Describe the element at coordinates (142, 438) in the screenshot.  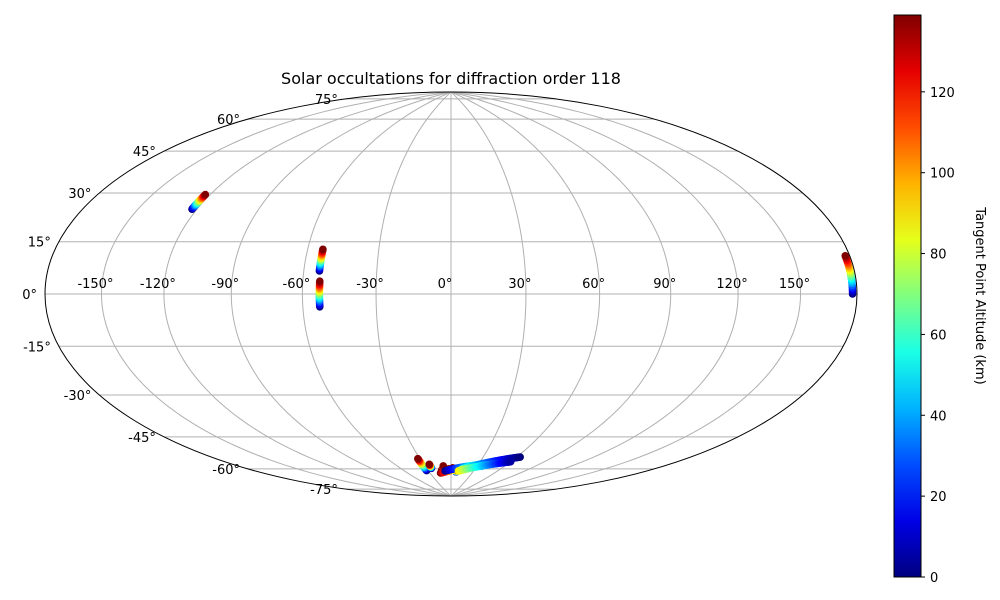
I see `y-tick-label: -45°` at that location.